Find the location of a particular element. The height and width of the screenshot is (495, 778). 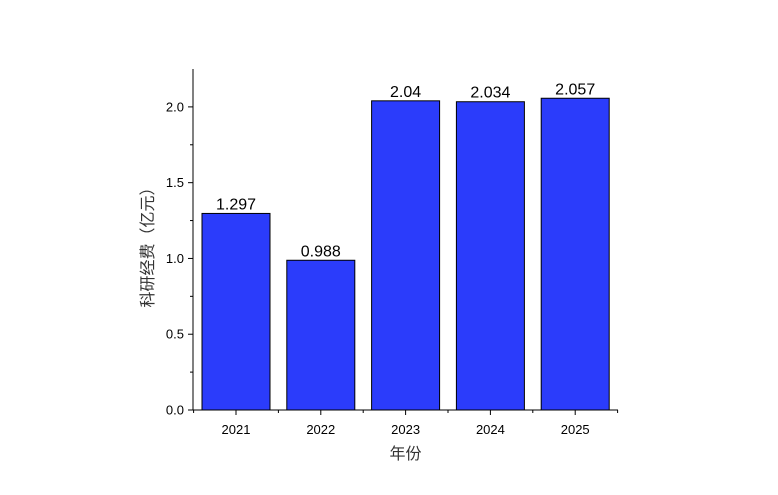

data-label: 0.988 is located at coordinates (321, 251).